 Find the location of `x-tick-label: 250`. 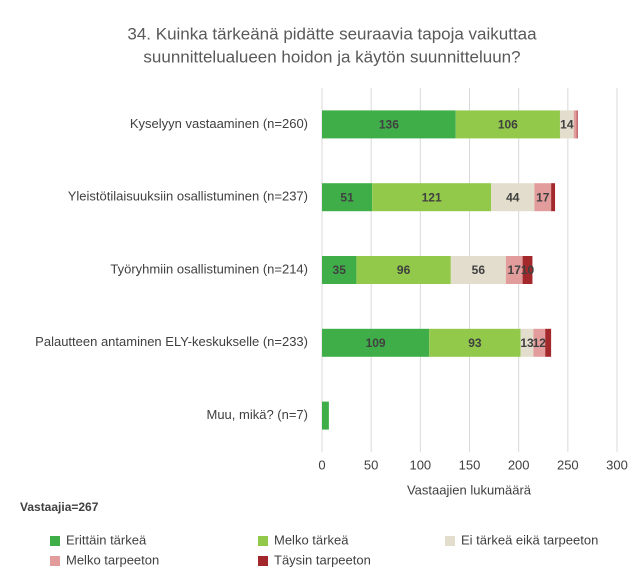

x-tick-label: 250 is located at coordinates (568, 464).